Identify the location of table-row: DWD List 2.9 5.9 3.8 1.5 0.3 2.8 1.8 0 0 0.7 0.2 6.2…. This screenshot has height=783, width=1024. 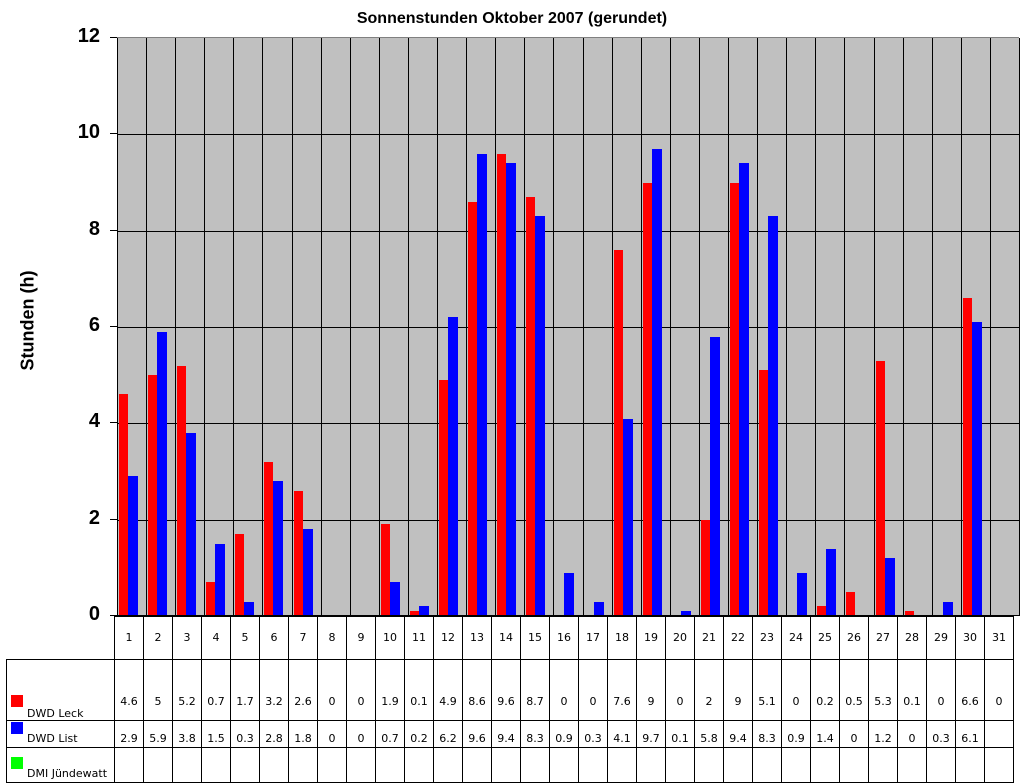
(510, 733).